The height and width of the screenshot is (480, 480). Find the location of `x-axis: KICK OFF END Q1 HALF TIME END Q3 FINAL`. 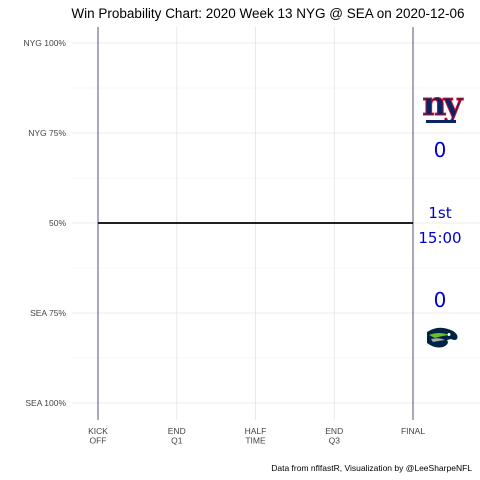

x-axis: KICK OFF END Q1 HALF TIME END Q3 FINAL is located at coordinates (256, 436).